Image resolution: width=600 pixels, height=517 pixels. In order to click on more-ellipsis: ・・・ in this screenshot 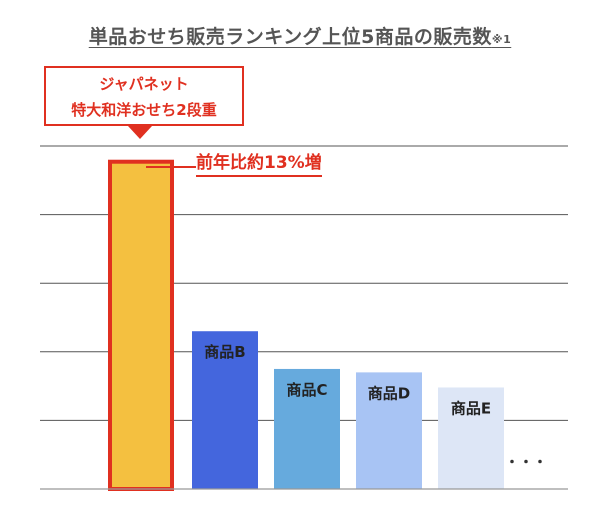, I will do `click(526, 463)`.